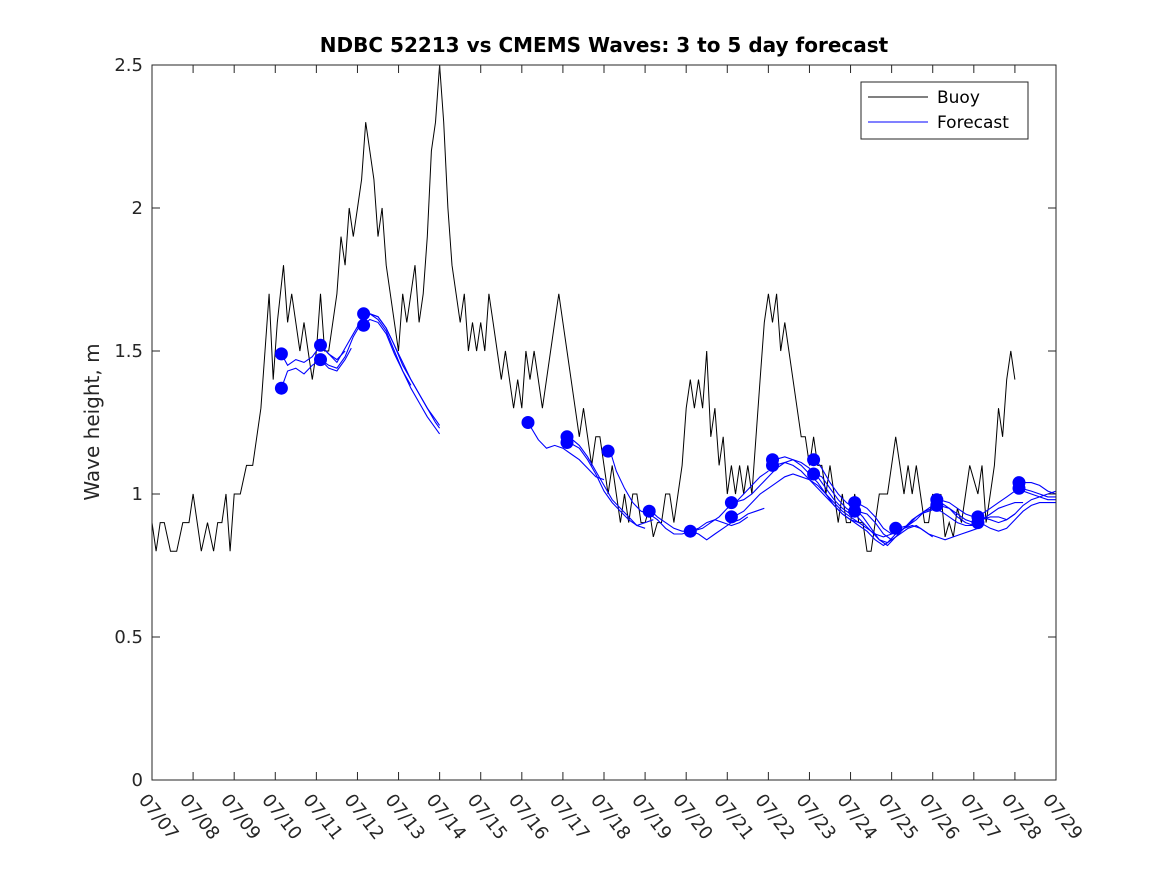 Image resolution: width=1167 pixels, height=875 pixels. Describe the element at coordinates (973, 123) in the screenshot. I see `legend-forecast-label: Forecast` at that location.